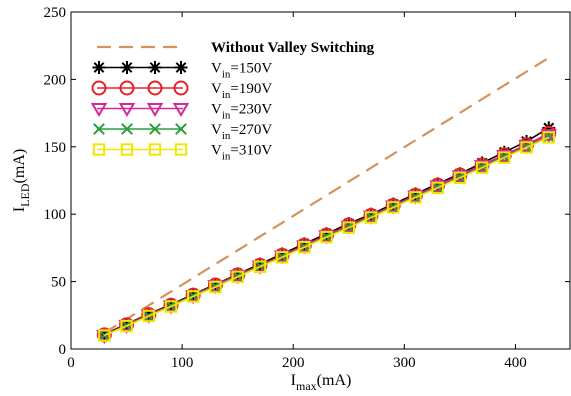 Image resolution: width=571 pixels, height=396 pixels. I want to click on x-tick-label: 200, so click(293, 363).